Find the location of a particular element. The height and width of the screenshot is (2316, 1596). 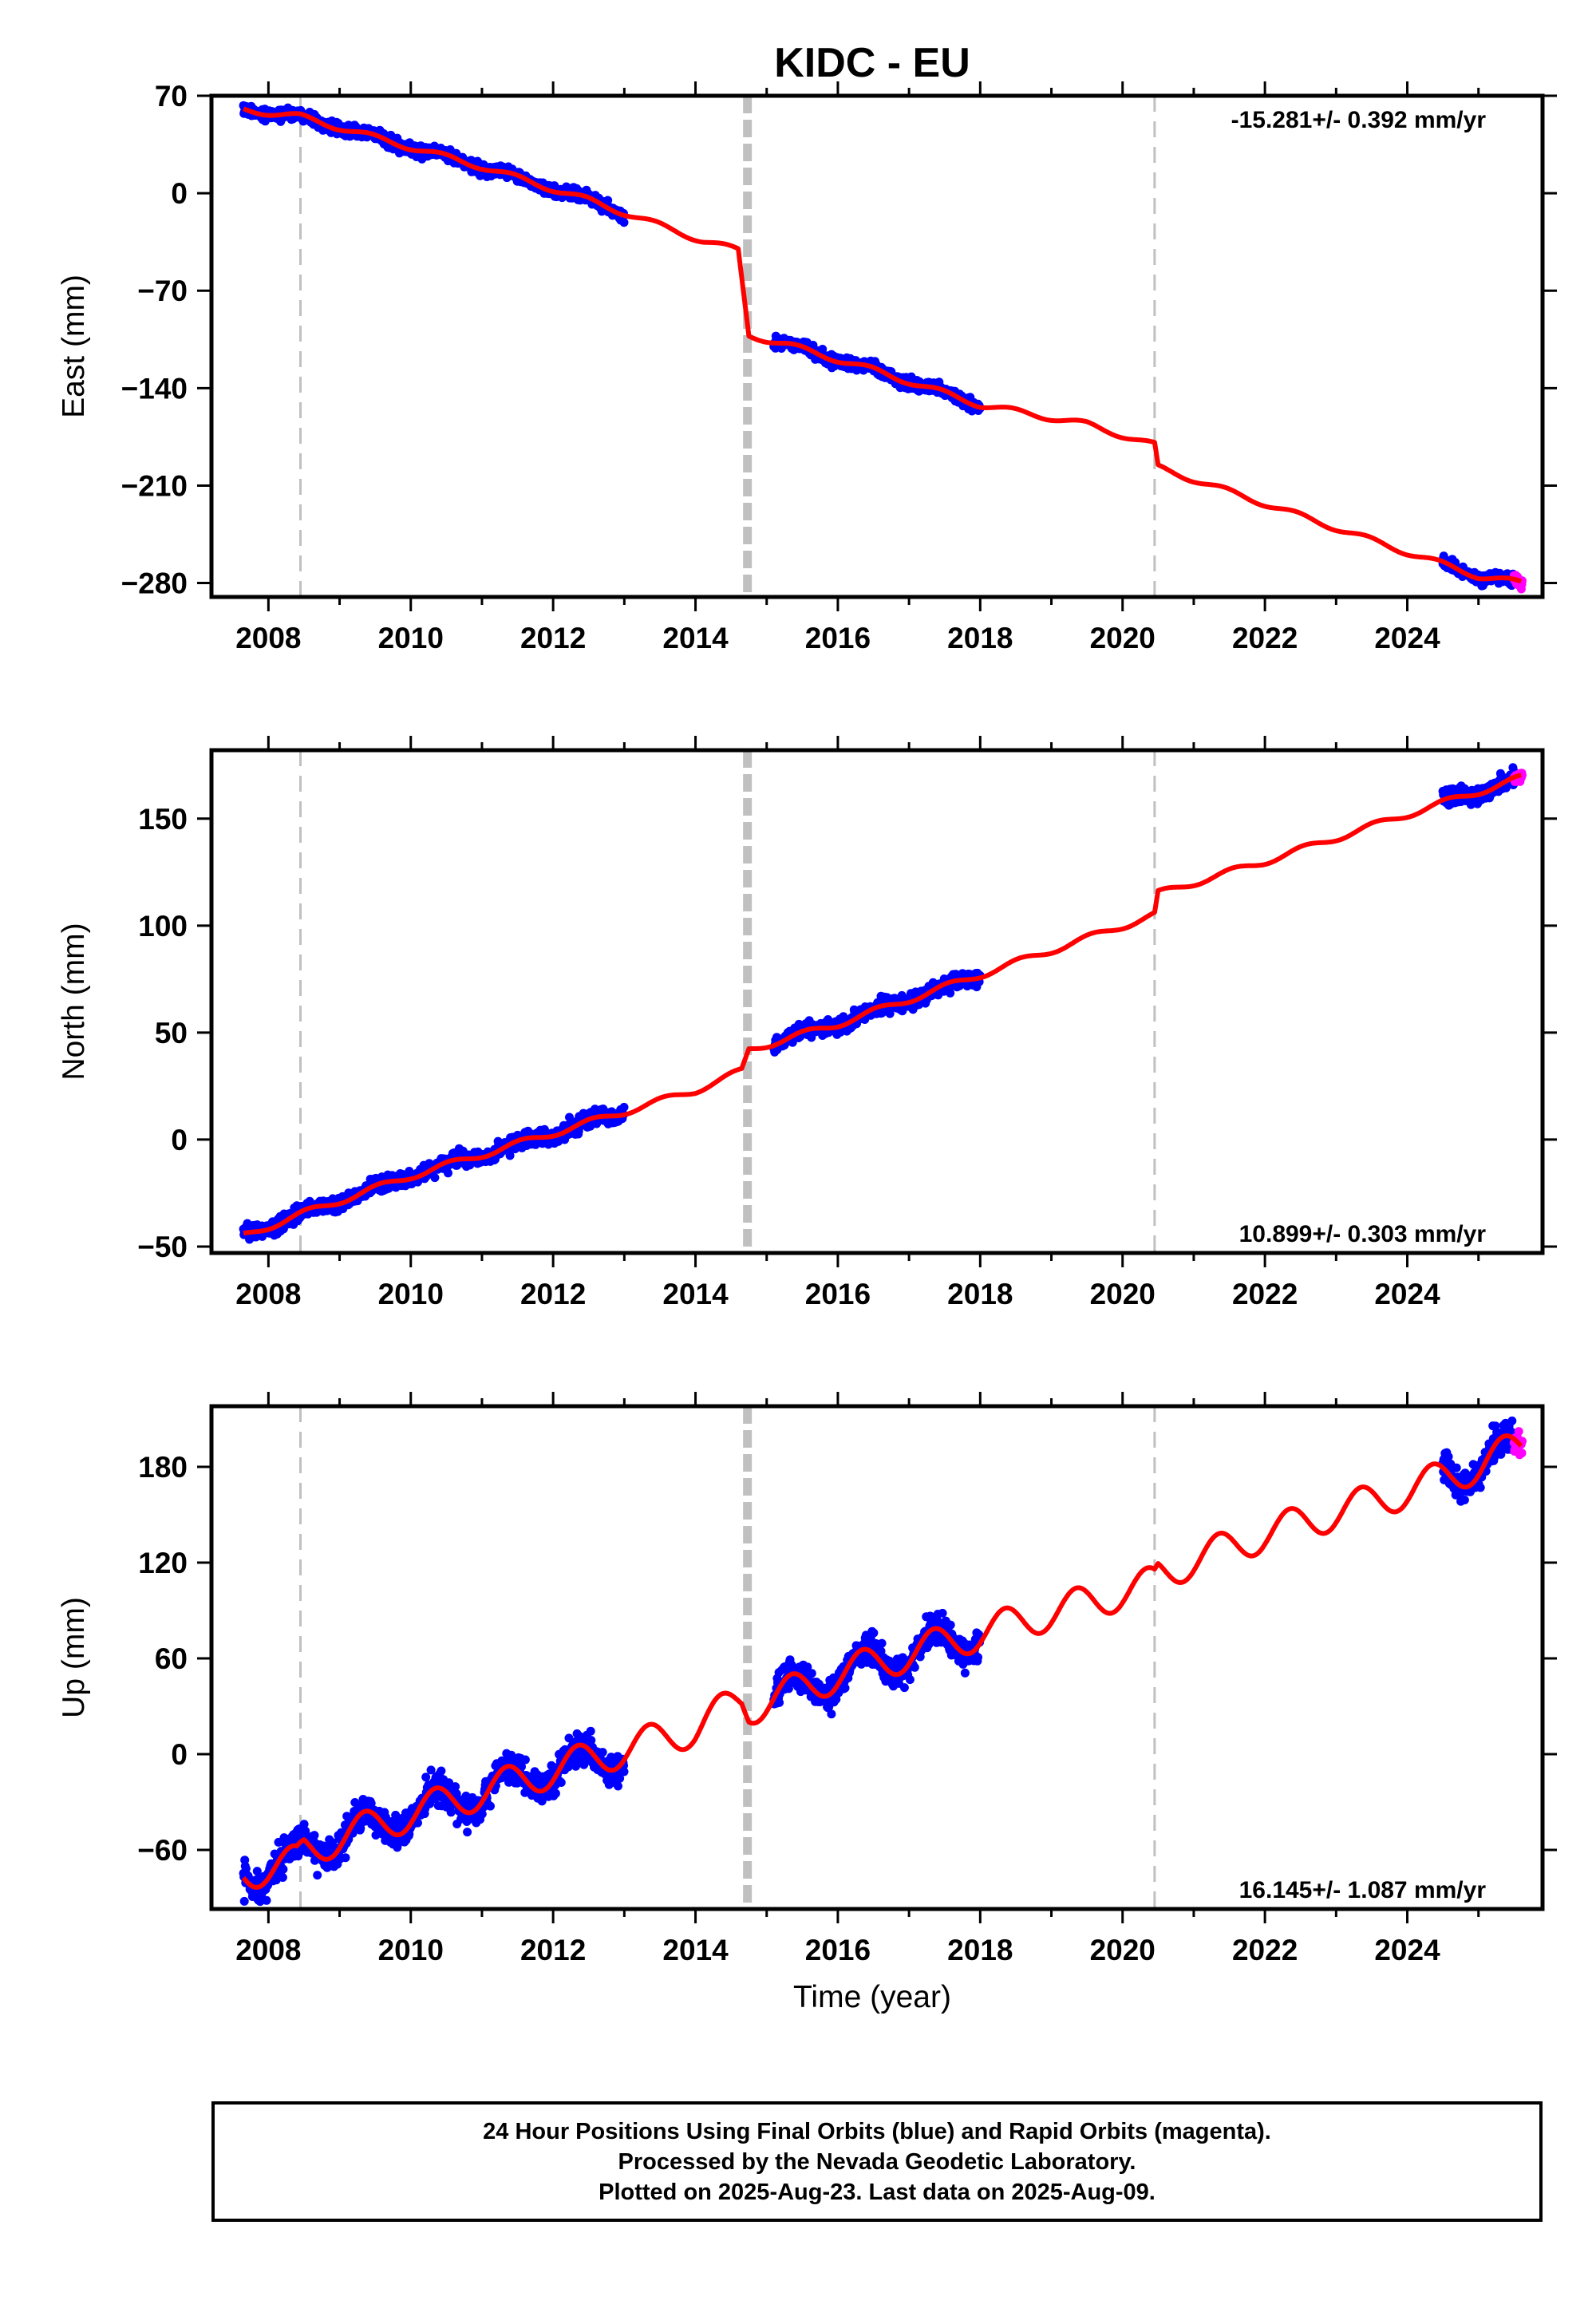

y-tick-label: 120 is located at coordinates (163, 1563).